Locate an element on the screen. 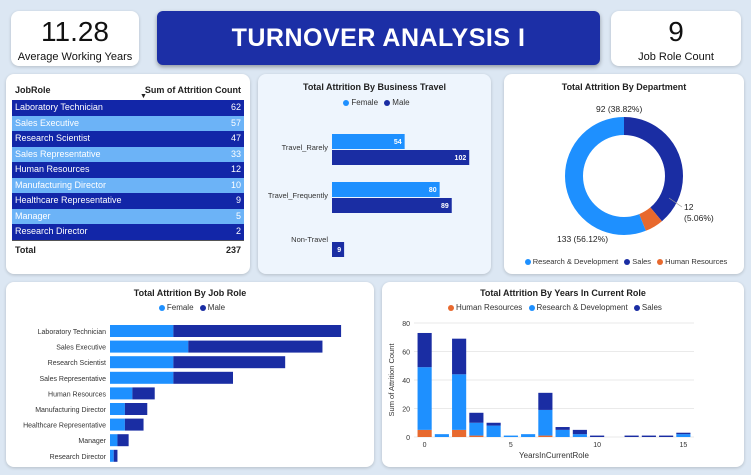  data-label: 80 is located at coordinates (433, 190).